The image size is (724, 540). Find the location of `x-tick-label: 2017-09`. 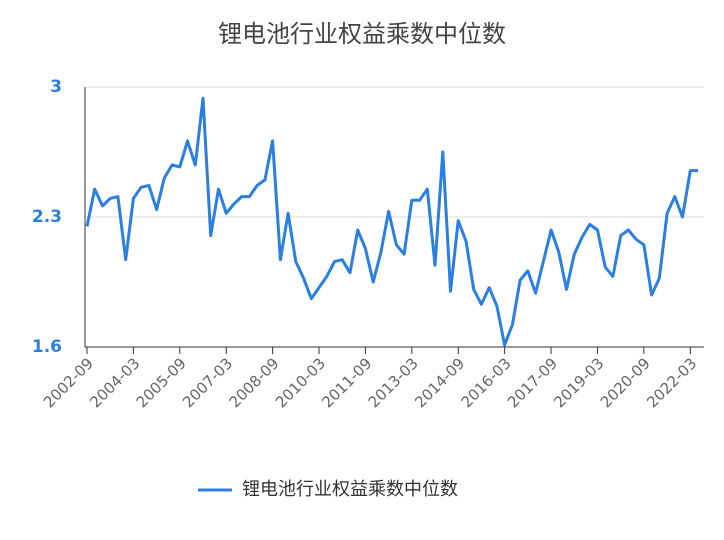

x-tick-label: 2017-09 is located at coordinates (532, 382).